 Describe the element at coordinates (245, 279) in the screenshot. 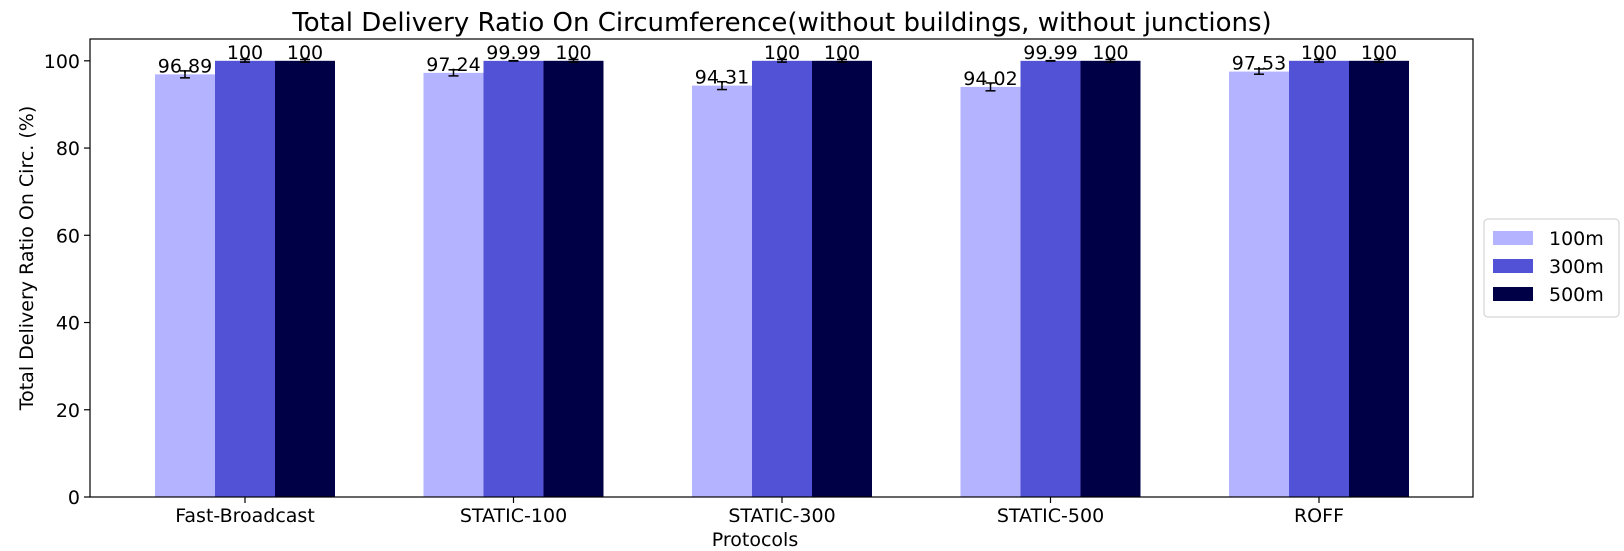

I see `bar-300m-Fast-Broadcast` at that location.